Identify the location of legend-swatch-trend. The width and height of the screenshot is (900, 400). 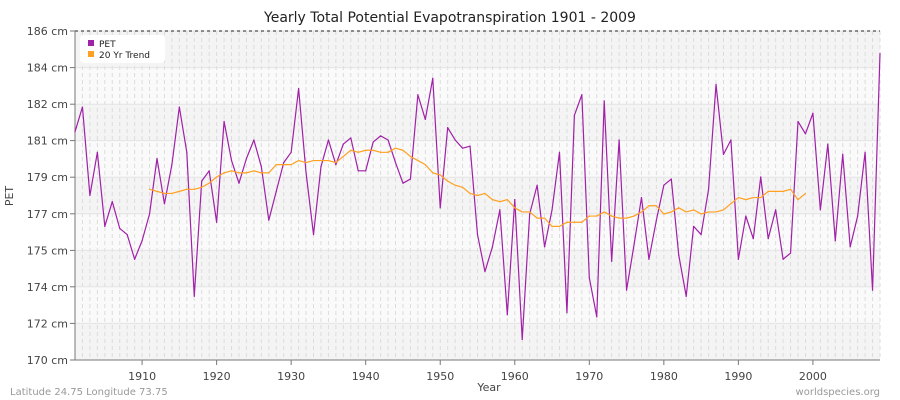
(91, 54).